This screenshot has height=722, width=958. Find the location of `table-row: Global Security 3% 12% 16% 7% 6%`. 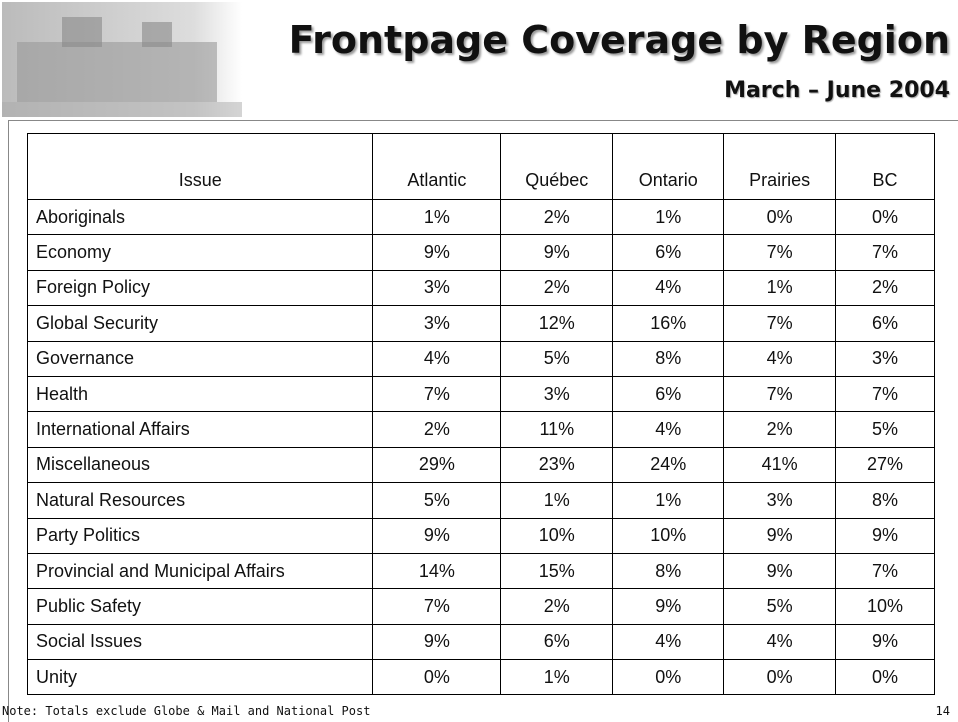

table-row: Global Security 3% 12% 16% 7% 6% is located at coordinates (480, 323).